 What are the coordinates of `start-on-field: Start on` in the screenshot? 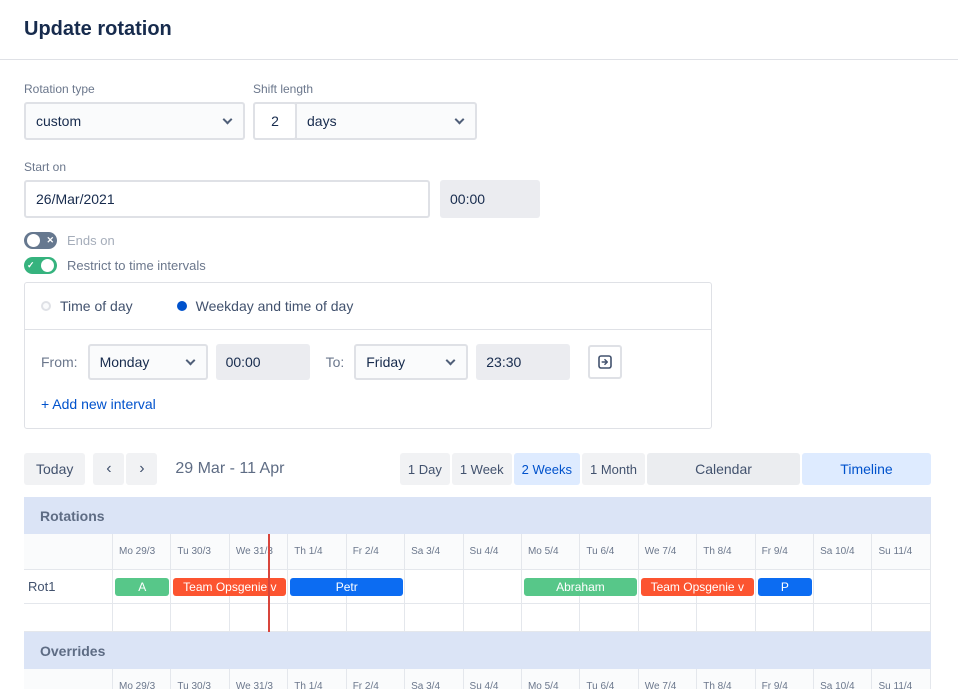 It's located at (477, 189).